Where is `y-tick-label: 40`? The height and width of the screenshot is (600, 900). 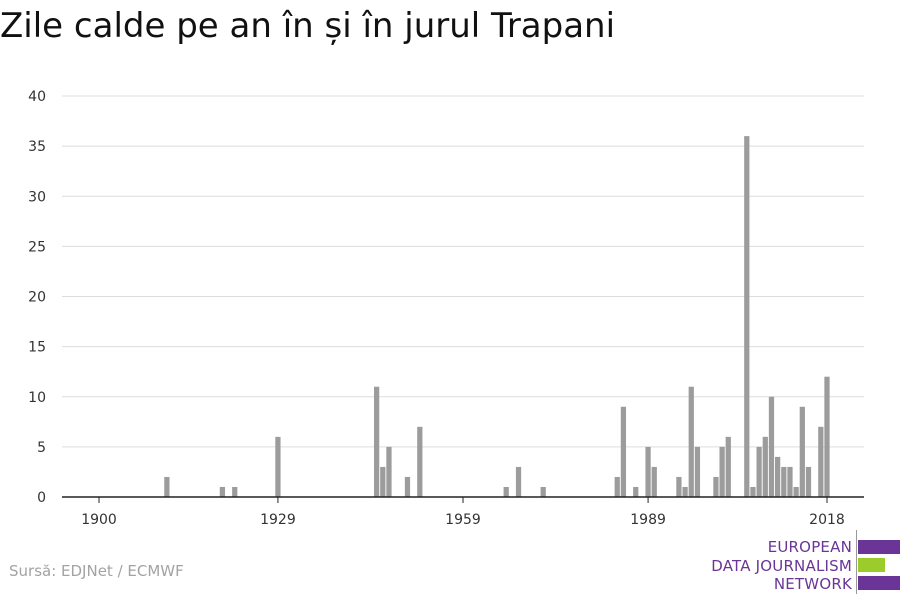 y-tick-label: 40 is located at coordinates (37, 97).